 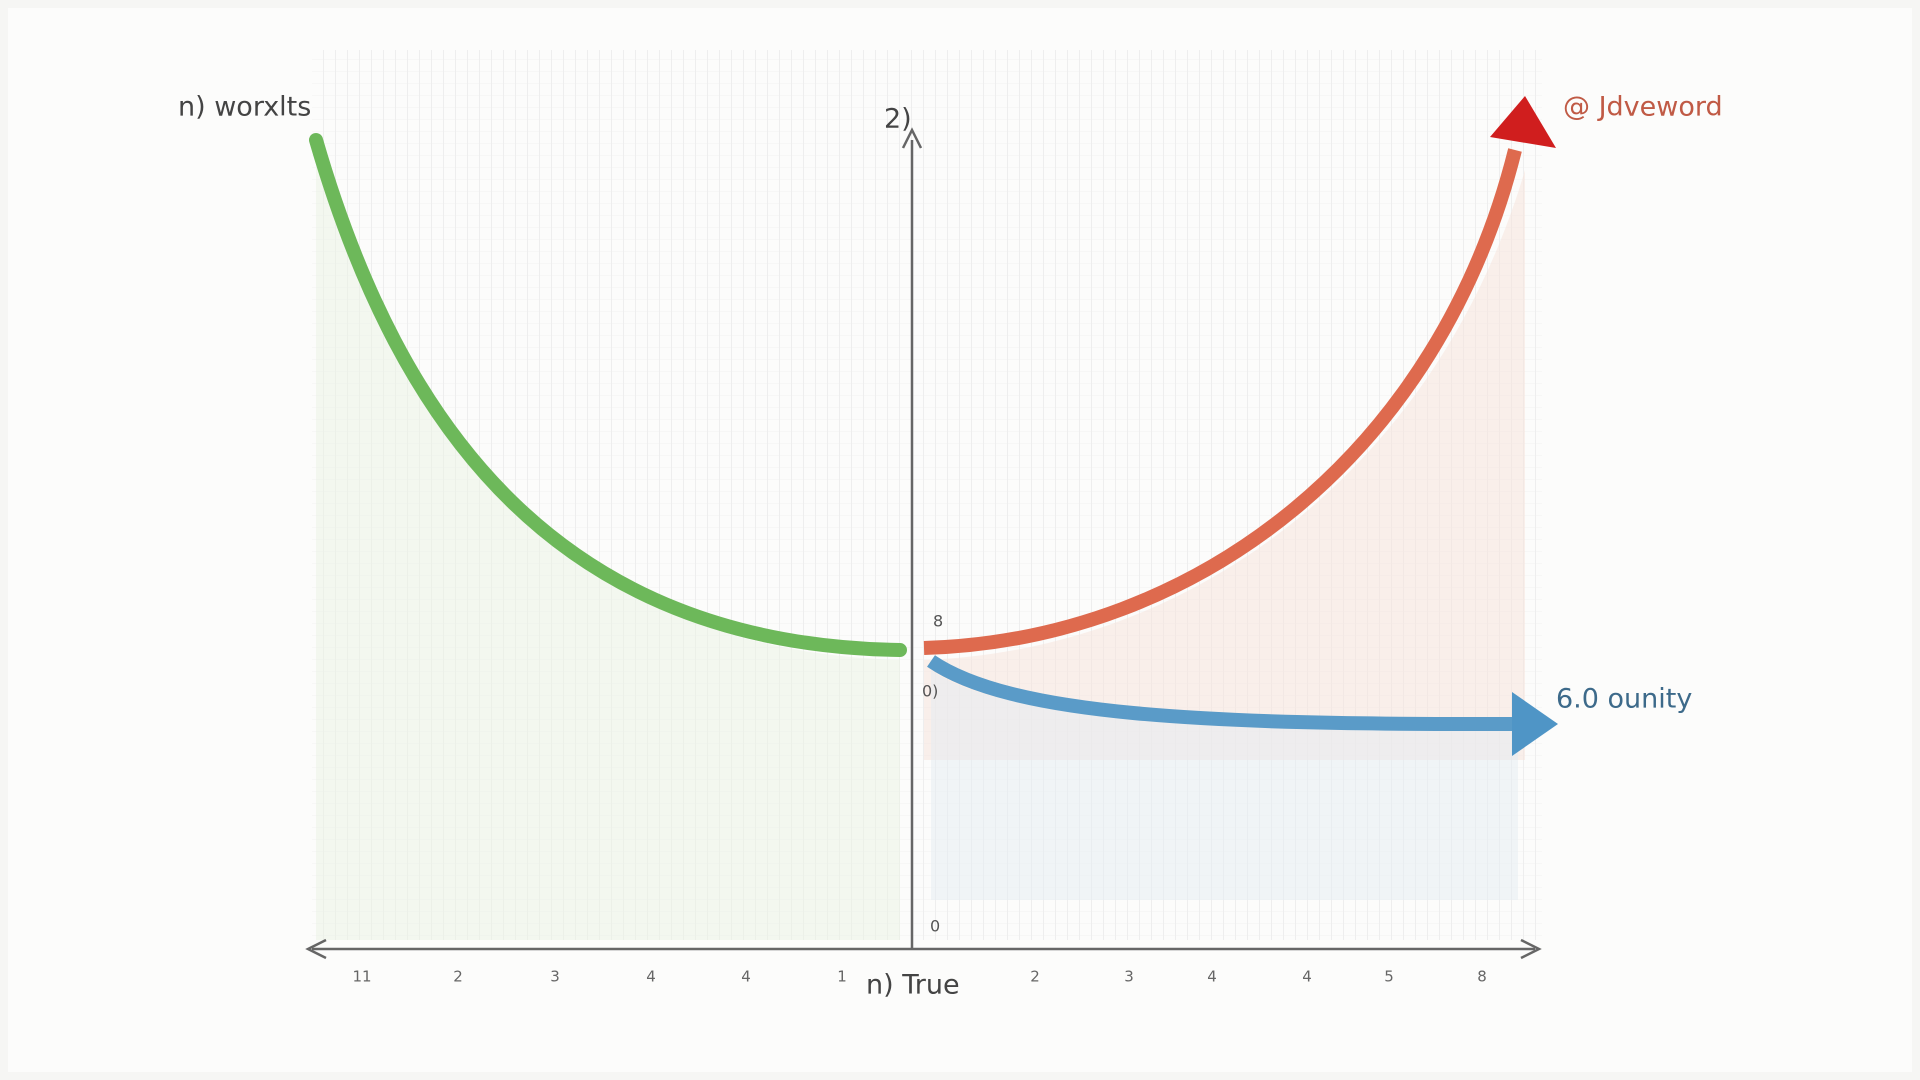 I want to click on label: @ Jdveword, so click(x=1643, y=107).